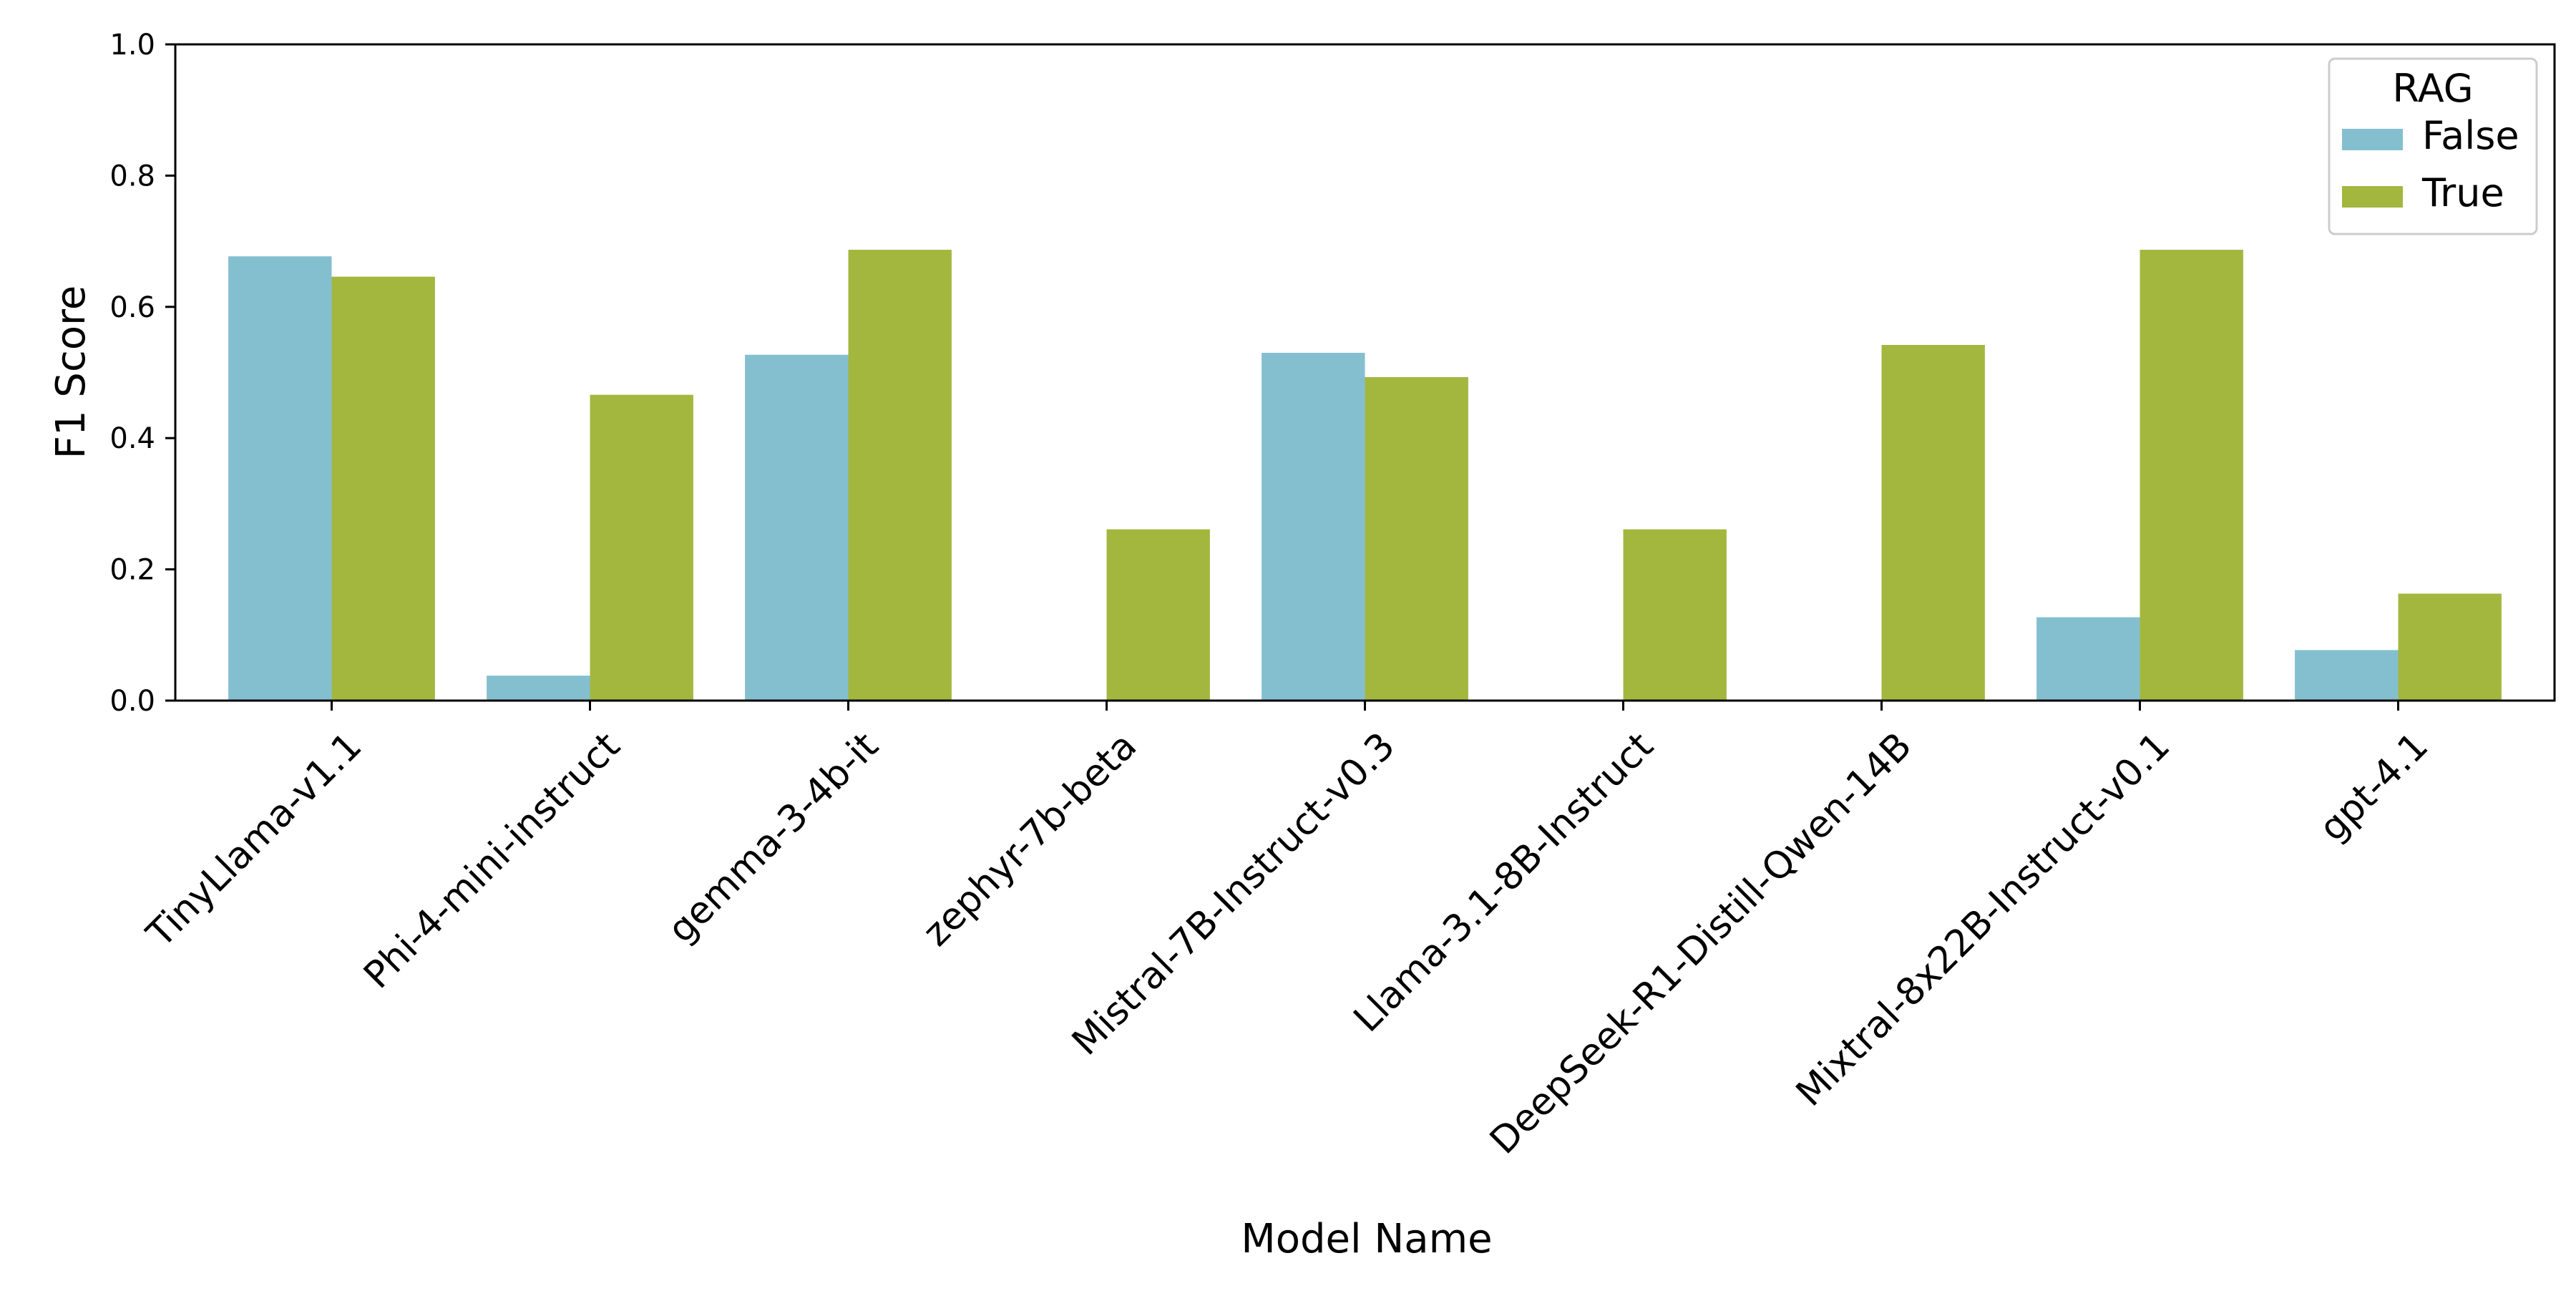 The image size is (2576, 1291). What do you see at coordinates (2462, 192) in the screenshot?
I see `legend-label-true: True` at bounding box center [2462, 192].